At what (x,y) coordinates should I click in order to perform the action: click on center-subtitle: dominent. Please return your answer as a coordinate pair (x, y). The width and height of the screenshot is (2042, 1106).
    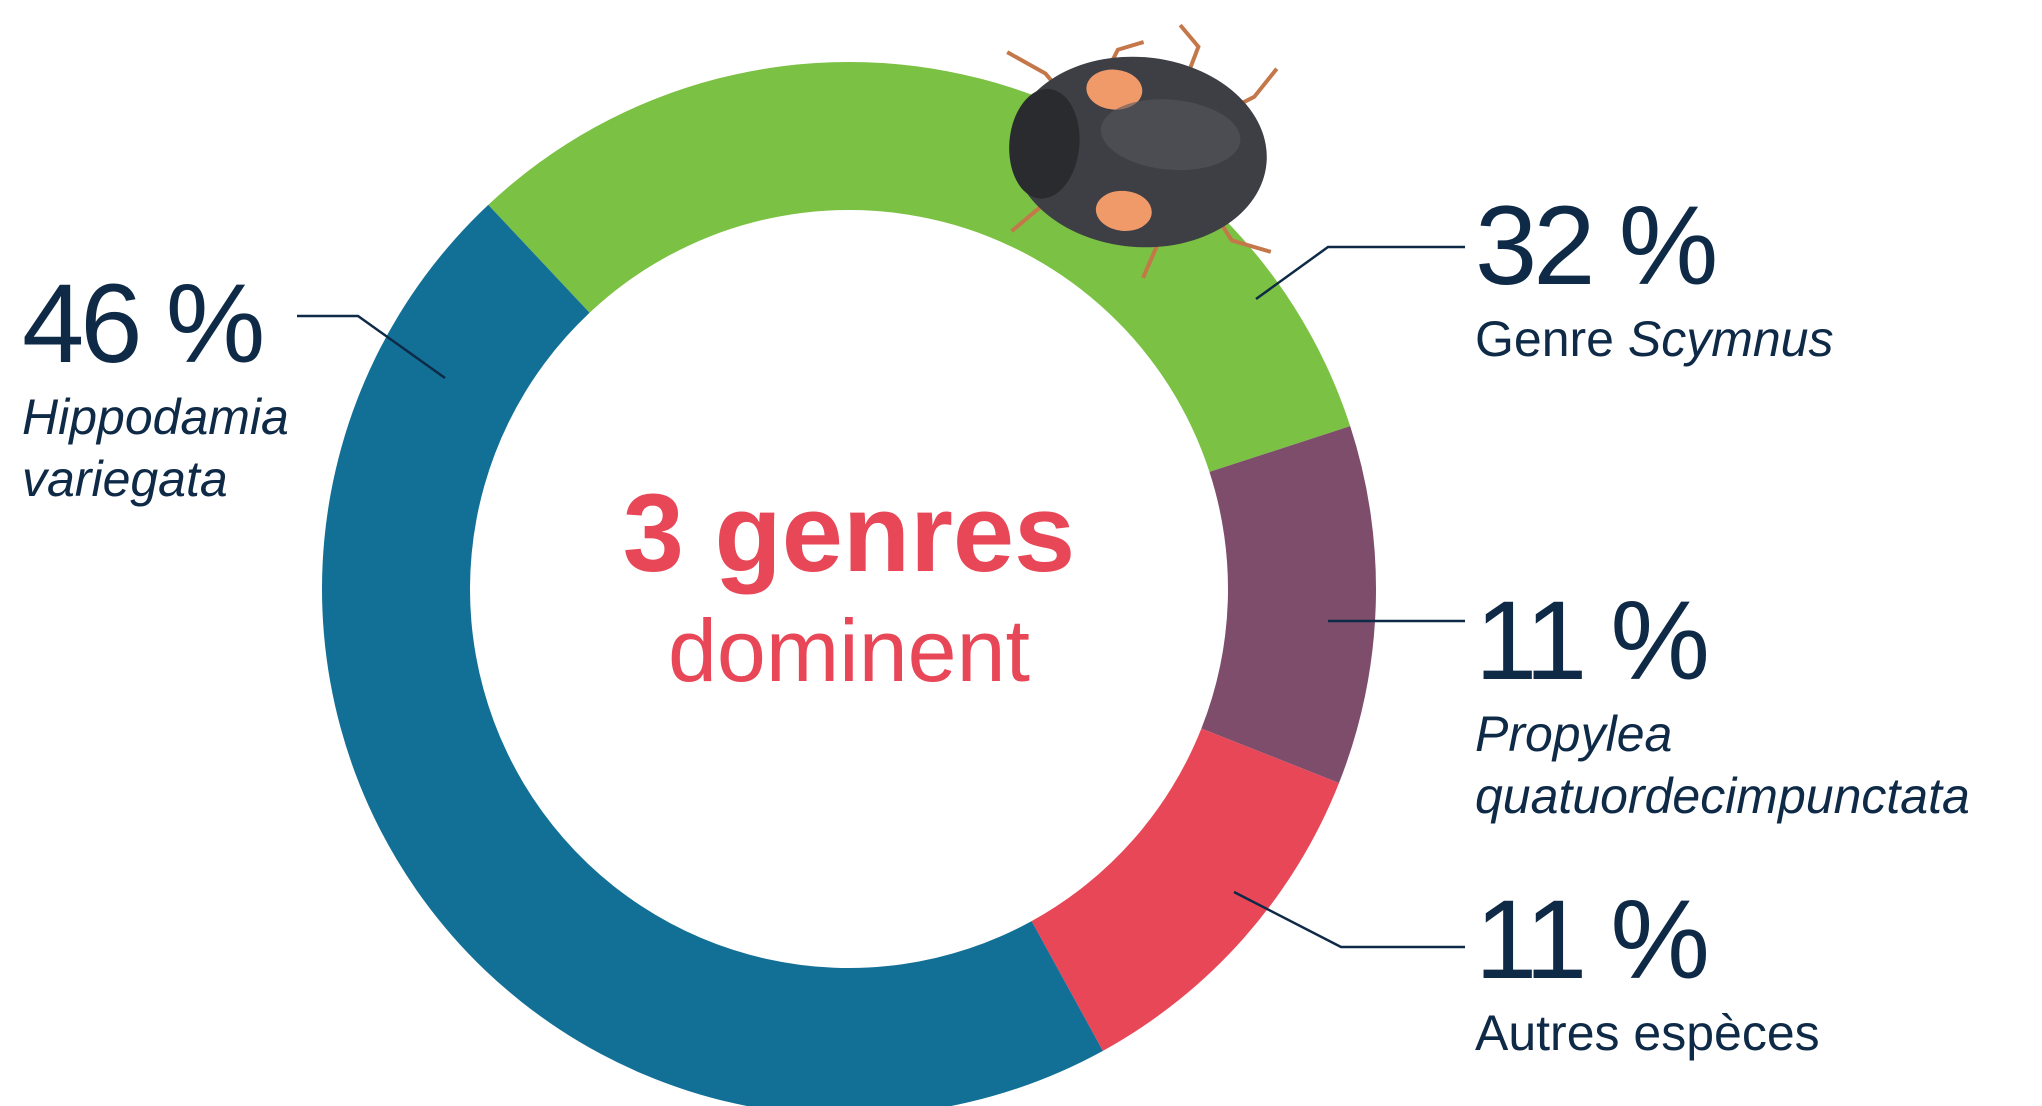
    Looking at the image, I should click on (848, 650).